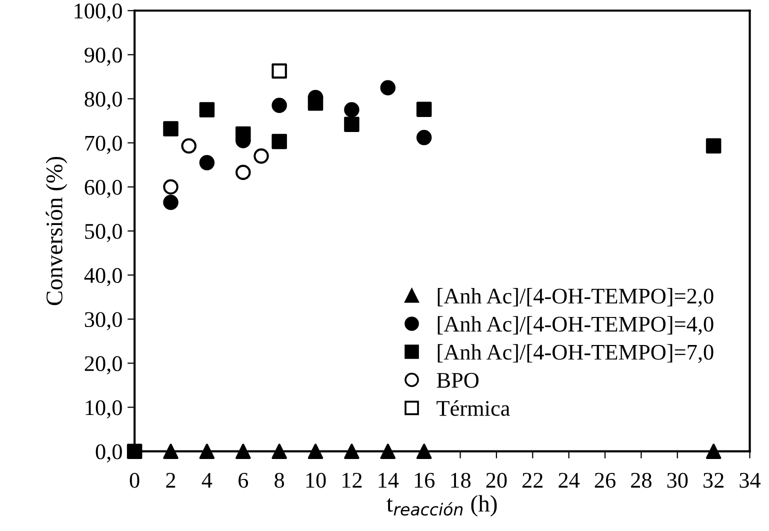 The height and width of the screenshot is (531, 769). What do you see at coordinates (569, 480) in the screenshot?
I see `x-tick-label: 24` at bounding box center [569, 480].